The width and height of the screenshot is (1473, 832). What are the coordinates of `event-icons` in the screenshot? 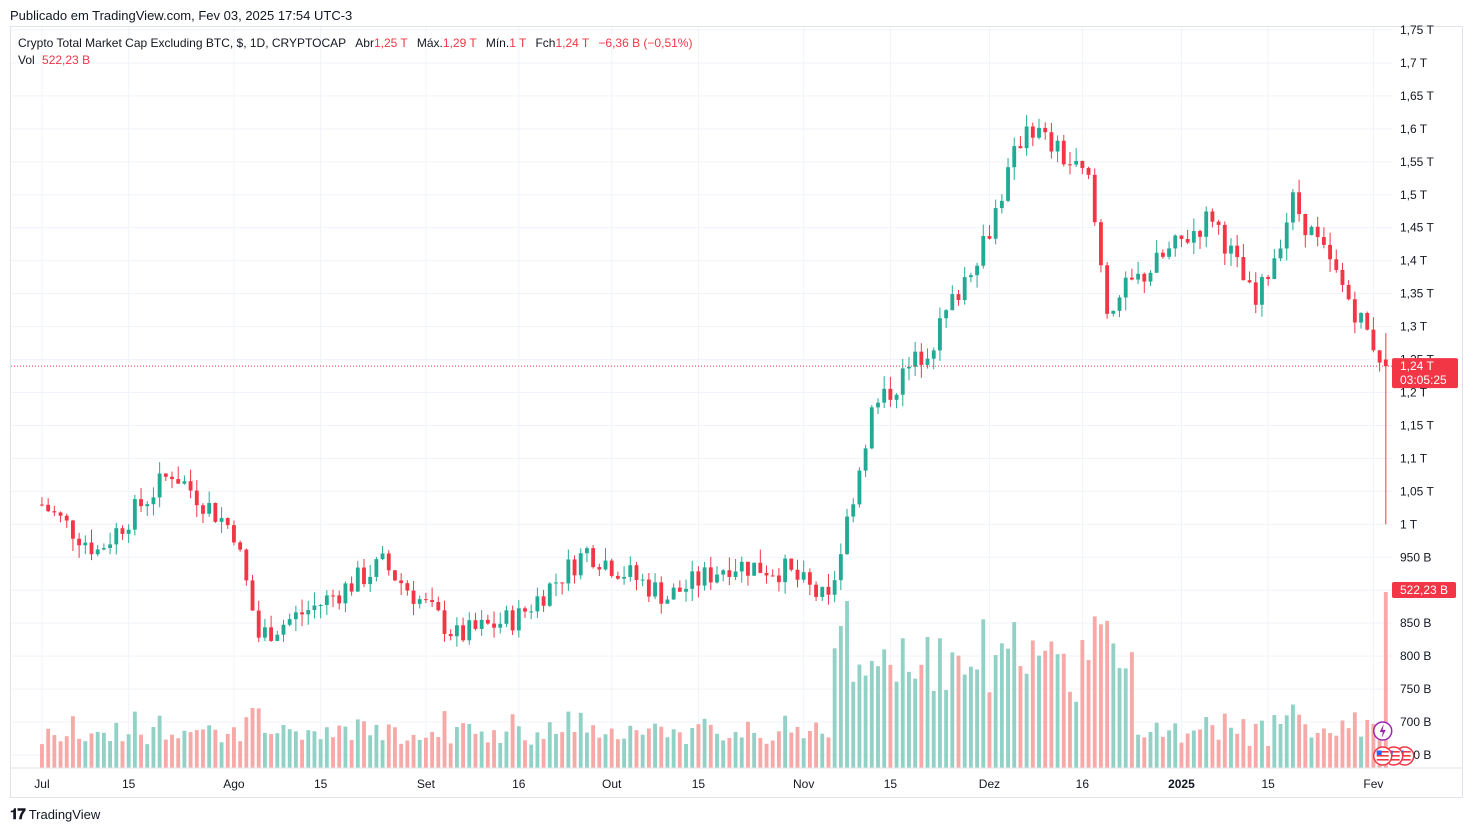 It's located at (1393, 743).